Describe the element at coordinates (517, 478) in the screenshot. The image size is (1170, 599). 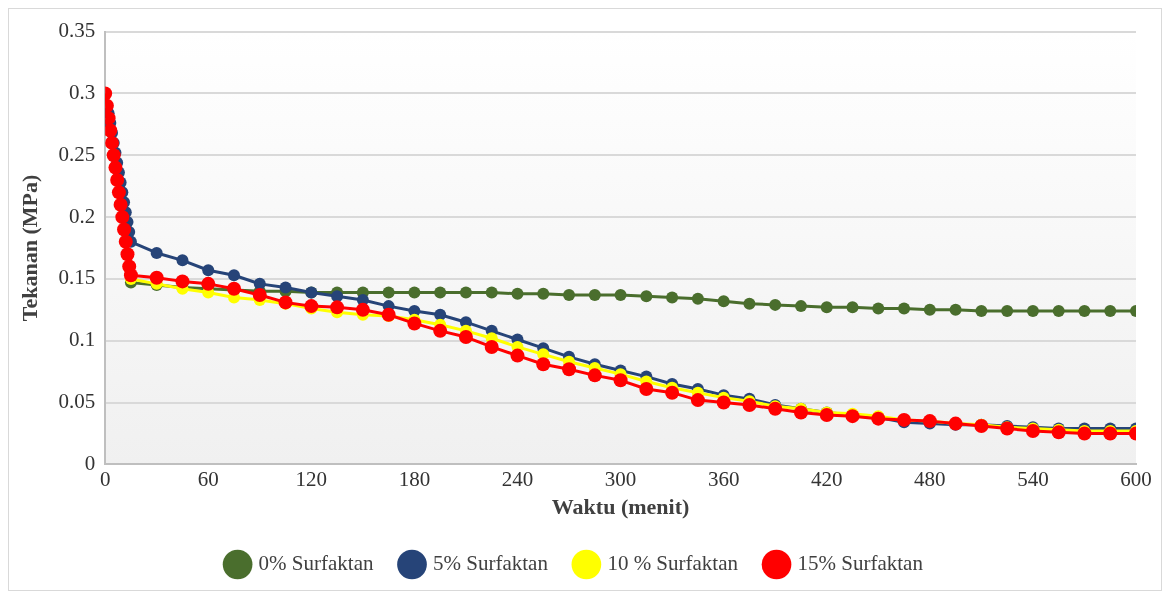
I see `x-tick-label: 240` at that location.